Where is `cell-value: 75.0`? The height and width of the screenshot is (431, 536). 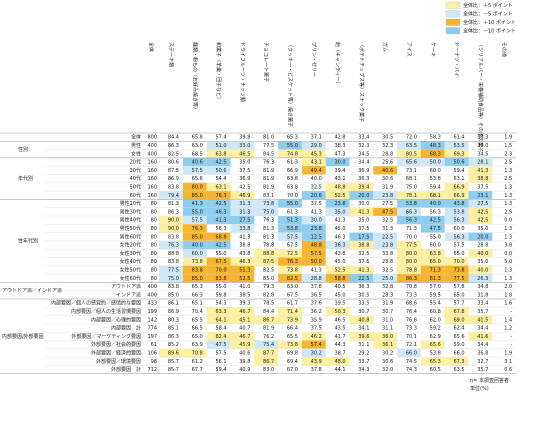
cell-value: 75.0 is located at coordinates (411, 187).